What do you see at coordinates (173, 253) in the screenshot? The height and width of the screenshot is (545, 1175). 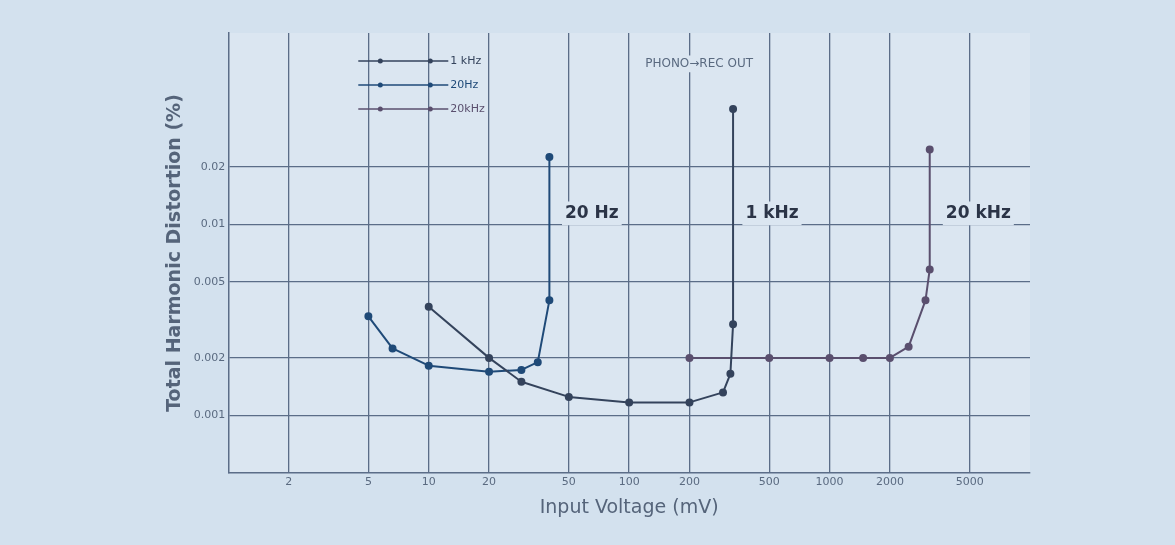 I see `y-axis-title: Total Harmonic Distortion (%)` at bounding box center [173, 253].